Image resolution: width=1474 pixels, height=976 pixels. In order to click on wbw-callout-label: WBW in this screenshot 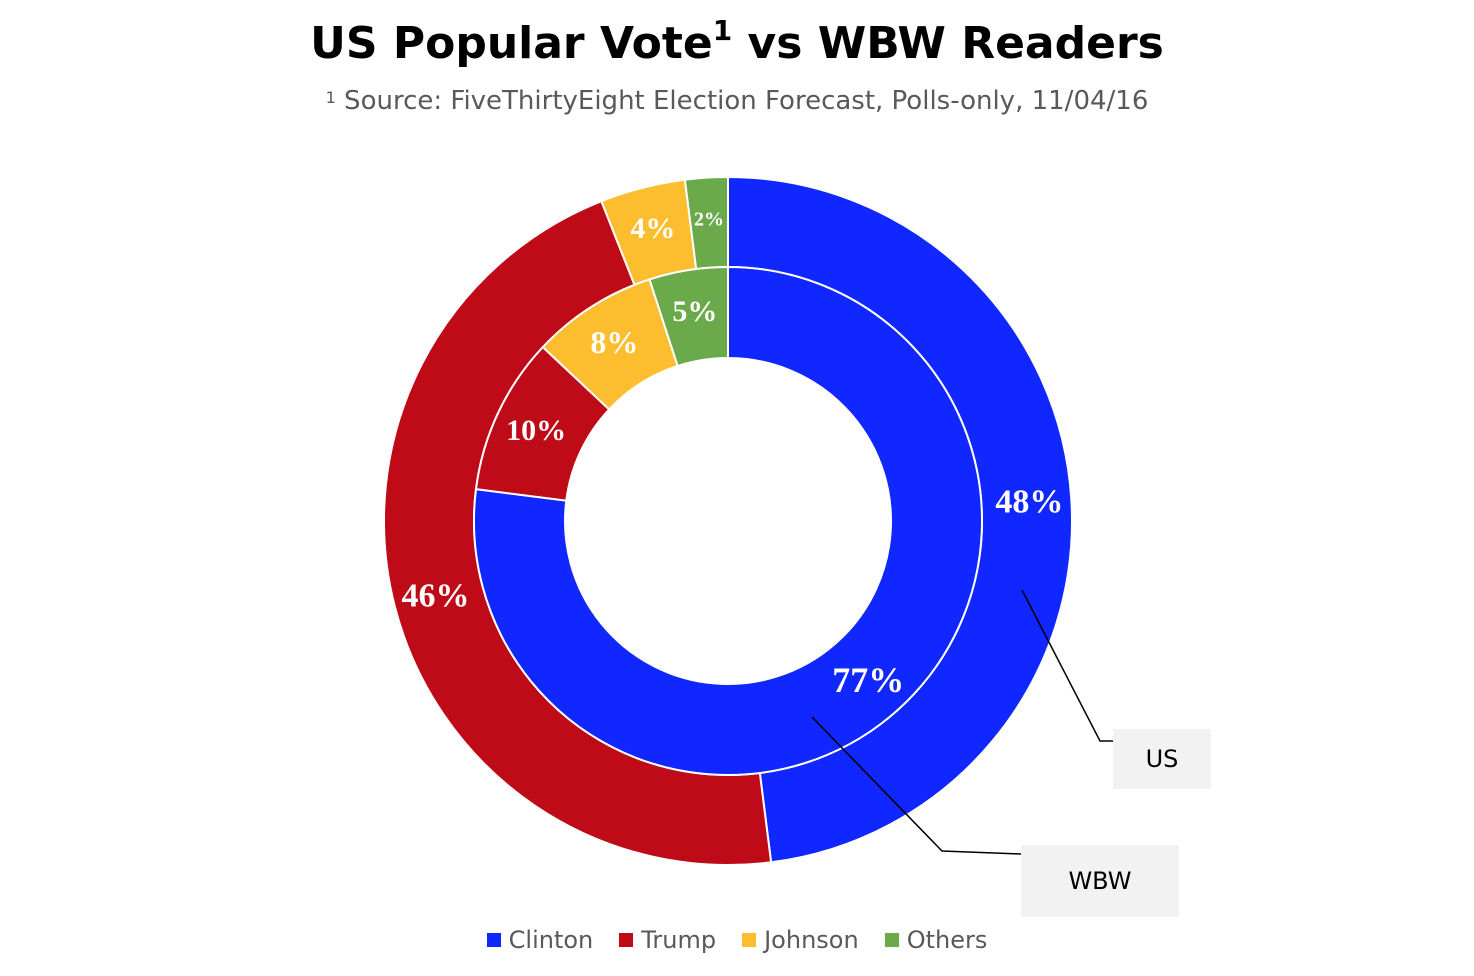, I will do `click(1099, 881)`.